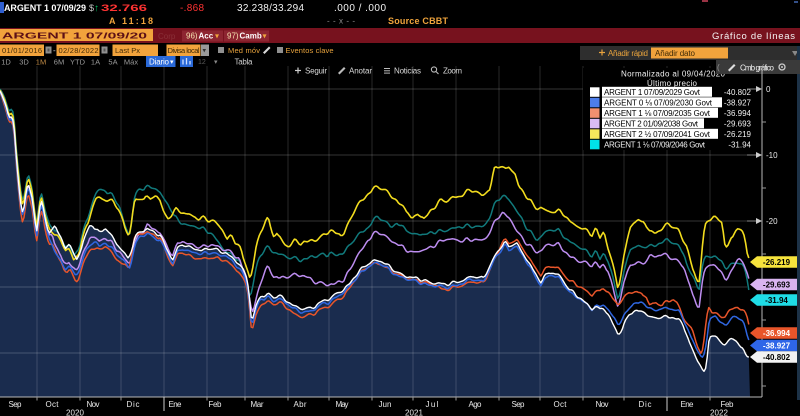  Describe the element at coordinates (310, 50) in the screenshot. I see `svg-text: Eventos clave` at that location.